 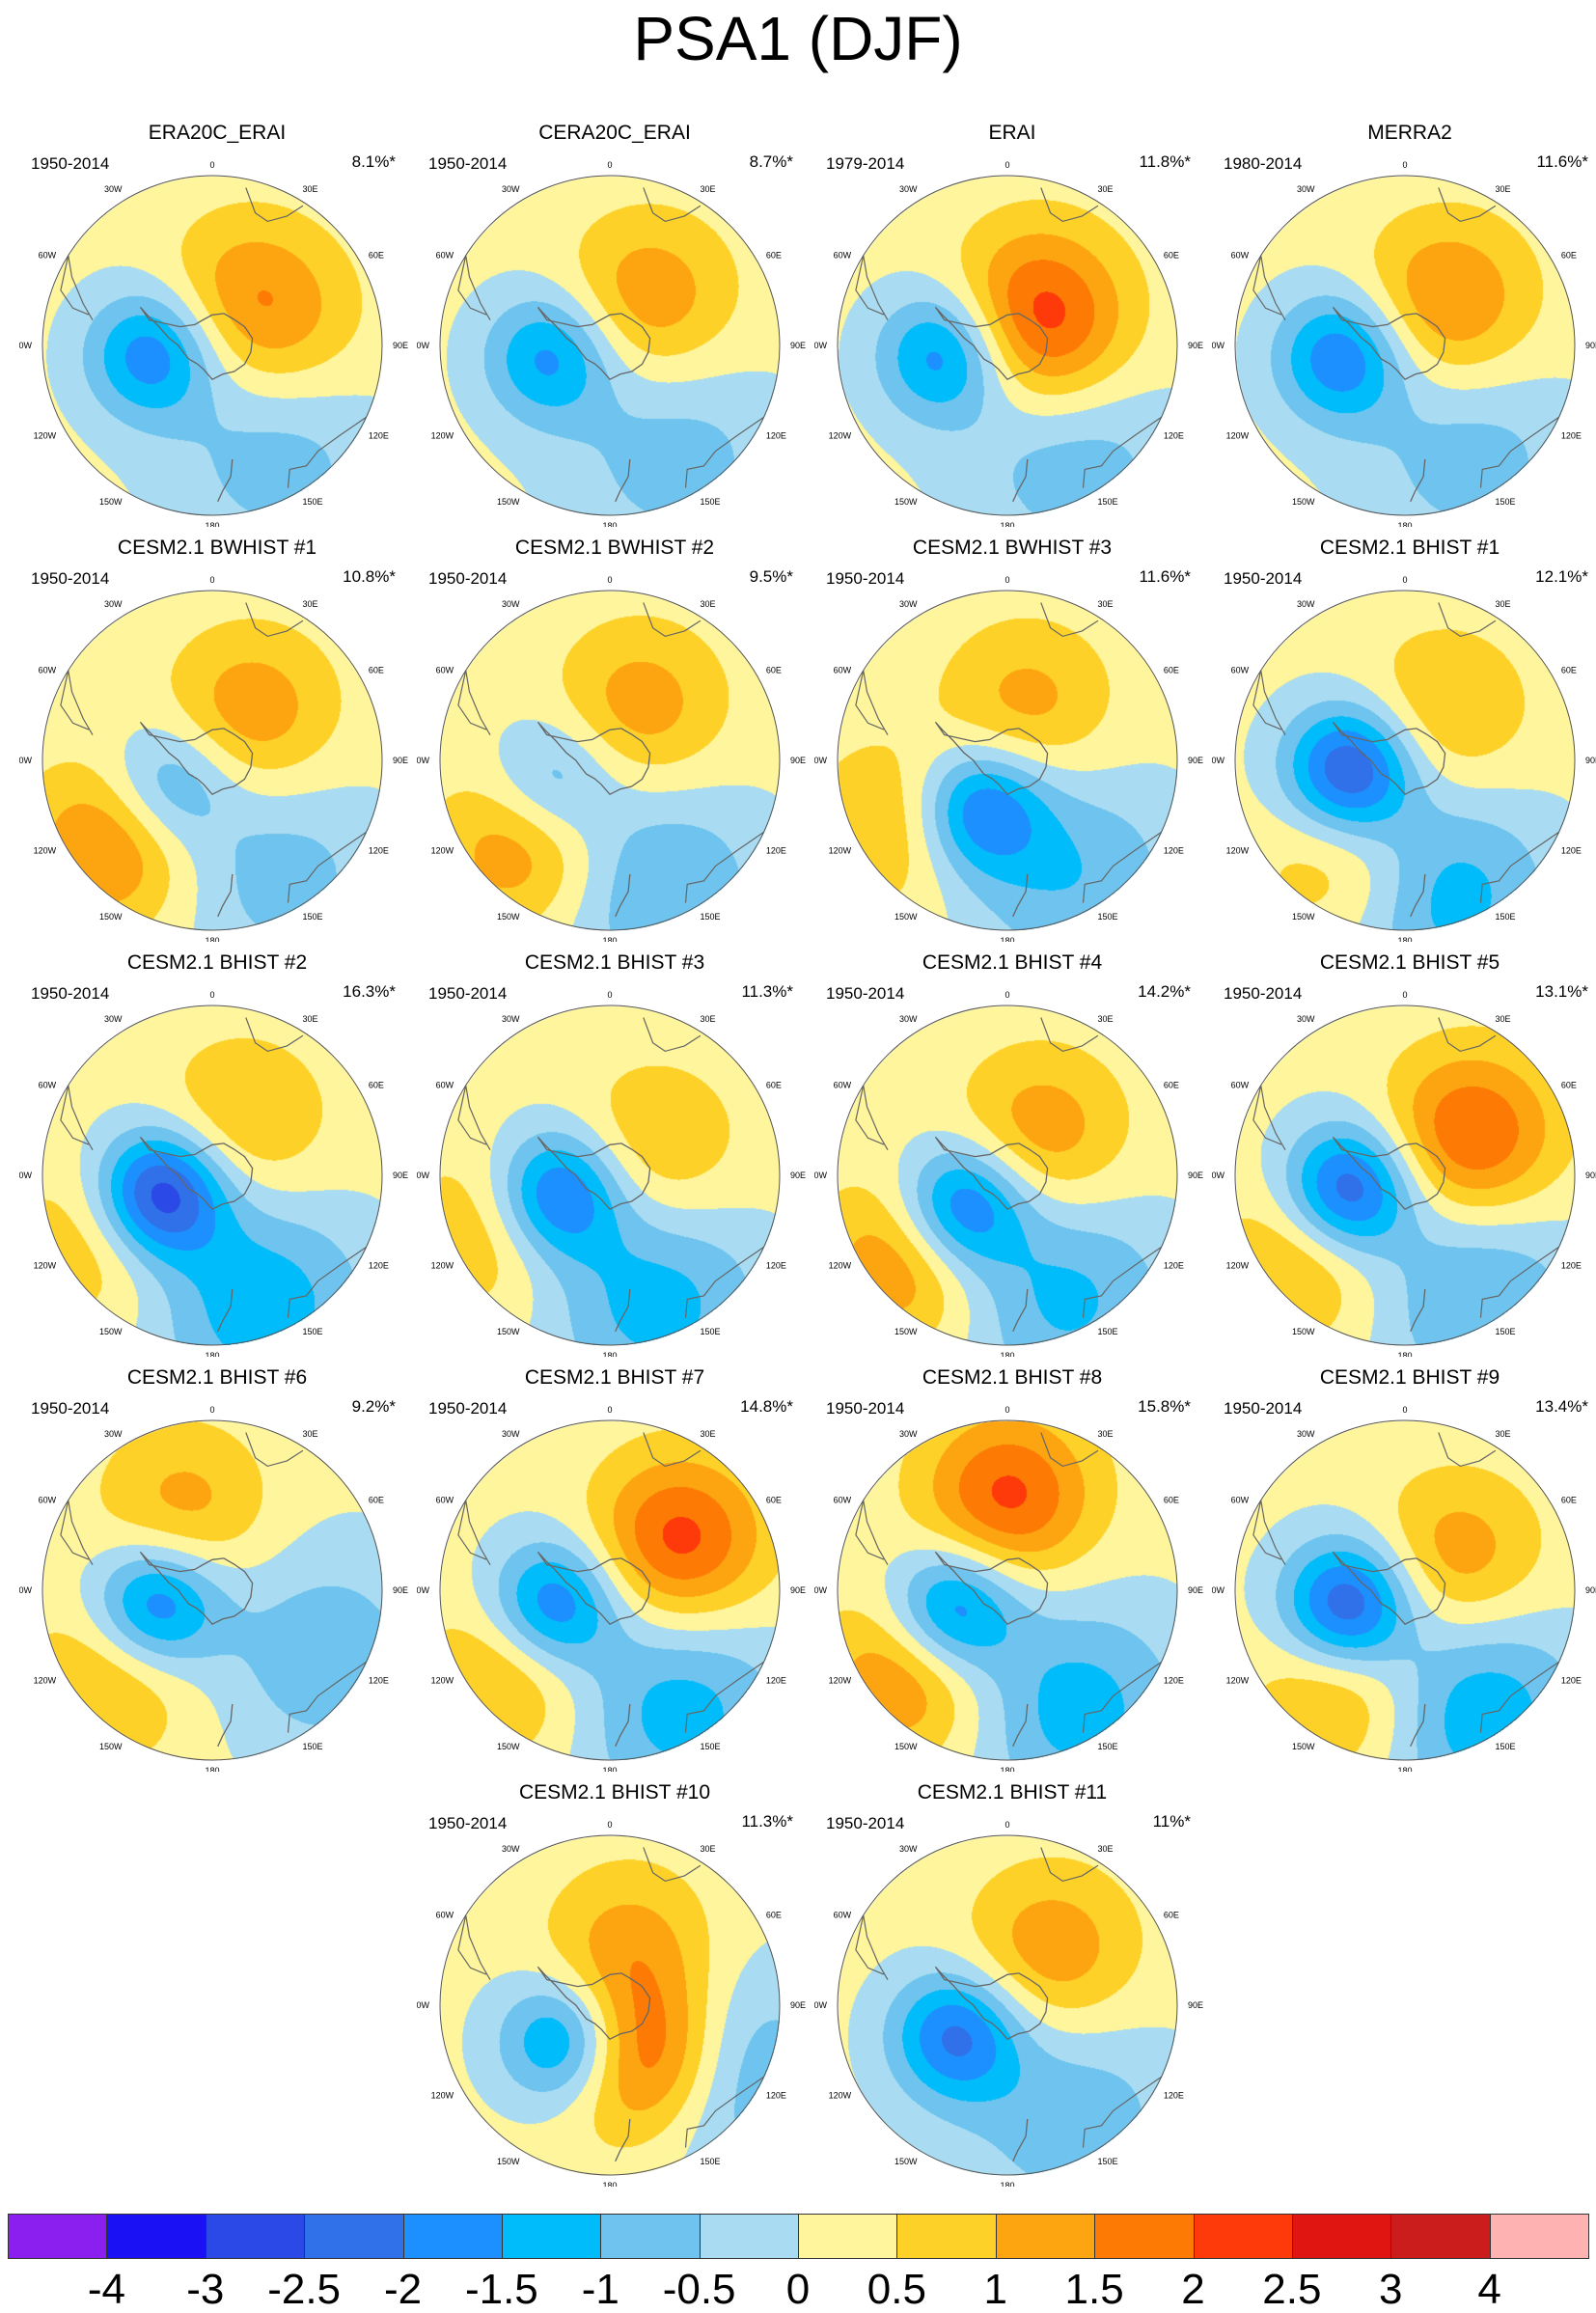 I want to click on panel-title: ERAI, so click(x=1012, y=133).